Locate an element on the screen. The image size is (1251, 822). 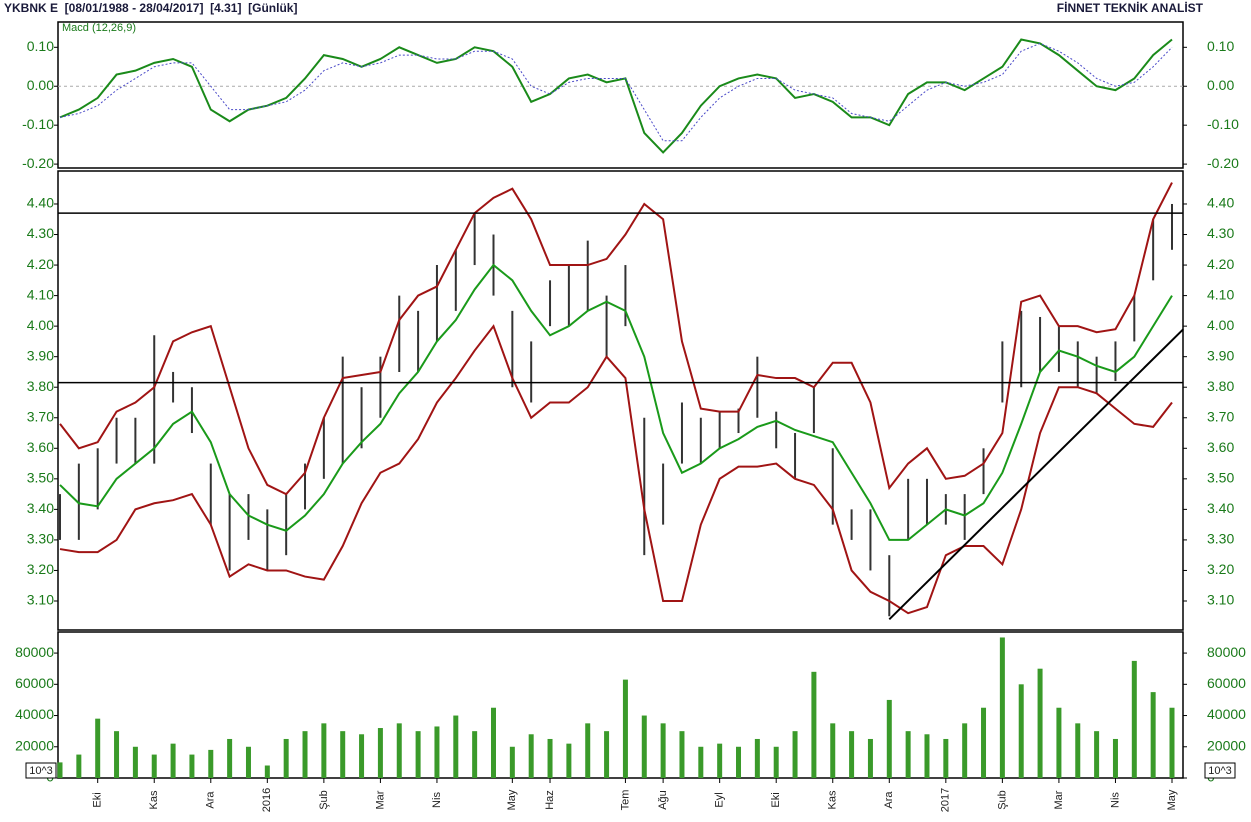
x-tick-label: Tem is located at coordinates (625, 800).